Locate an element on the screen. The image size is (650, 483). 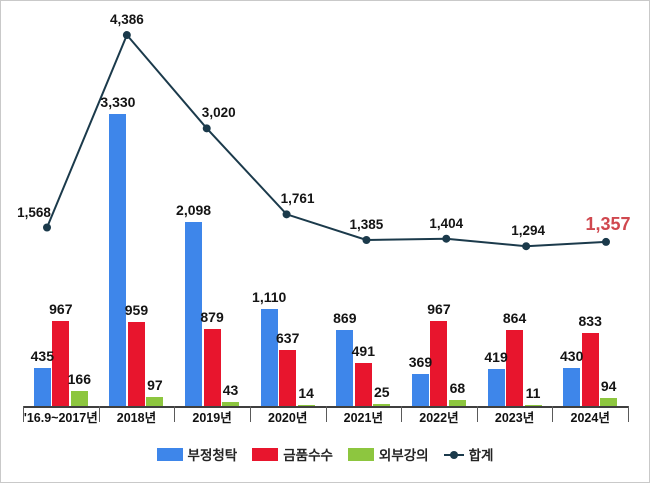
line-value-label: 1,294 is located at coordinates (528, 231).